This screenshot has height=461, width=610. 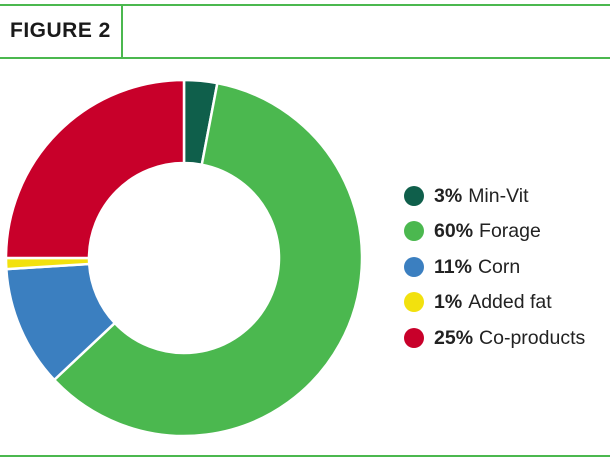 What do you see at coordinates (305, 456) in the screenshot?
I see `bottom-rule` at bounding box center [305, 456].